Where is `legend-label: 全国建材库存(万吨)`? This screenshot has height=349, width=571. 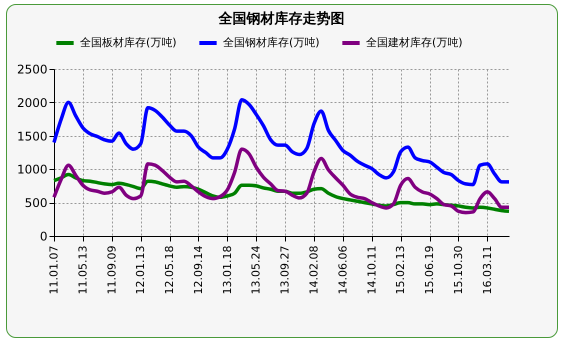
legend-label: 全国建材库存(万吨) is located at coordinates (414, 42).